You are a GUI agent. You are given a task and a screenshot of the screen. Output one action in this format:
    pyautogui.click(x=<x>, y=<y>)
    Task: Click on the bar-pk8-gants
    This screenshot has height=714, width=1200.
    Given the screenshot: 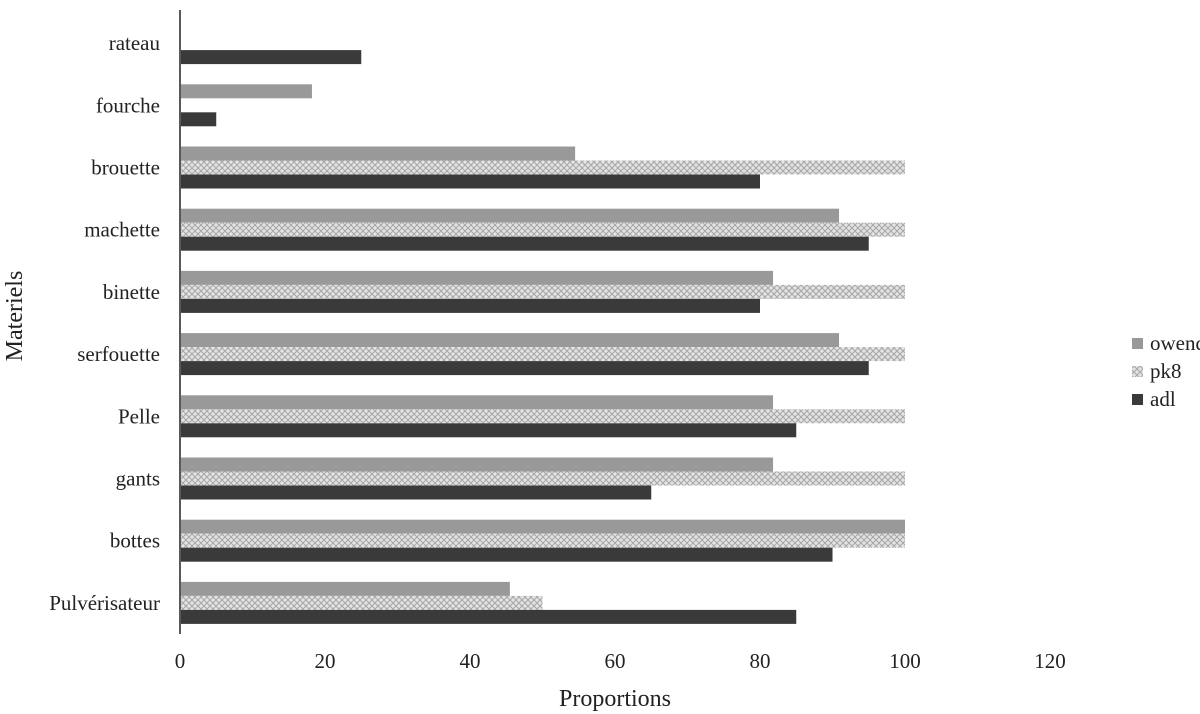 What is the action you would take?
    pyautogui.click(x=543, y=478)
    